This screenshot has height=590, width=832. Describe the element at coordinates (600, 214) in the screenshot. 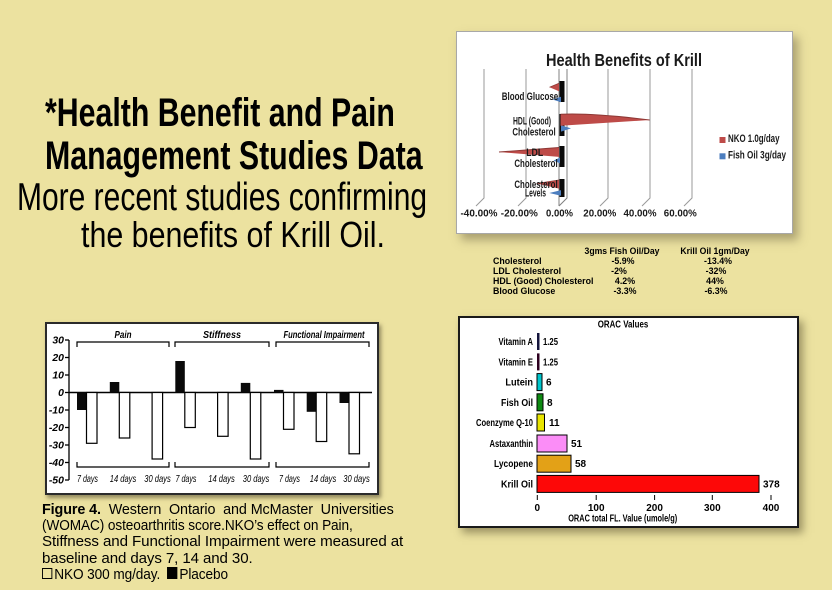

I see `svg-text: 20.00%` at that location.